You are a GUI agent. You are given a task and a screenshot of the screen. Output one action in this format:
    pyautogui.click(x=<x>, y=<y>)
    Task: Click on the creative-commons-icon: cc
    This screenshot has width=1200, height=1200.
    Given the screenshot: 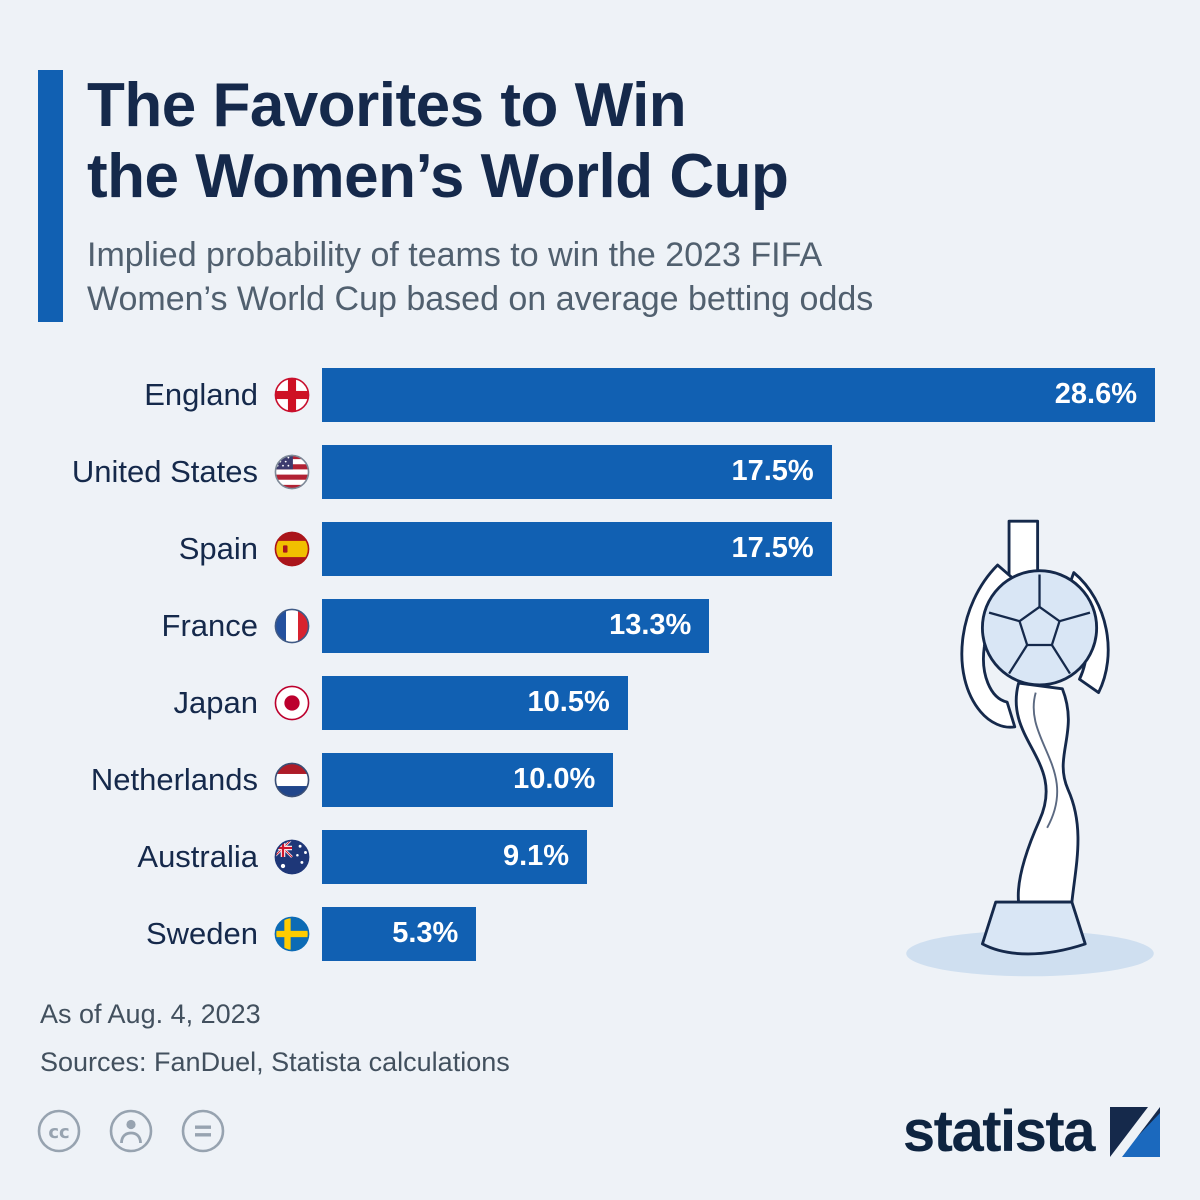 What is the action you would take?
    pyautogui.click(x=59, y=1131)
    